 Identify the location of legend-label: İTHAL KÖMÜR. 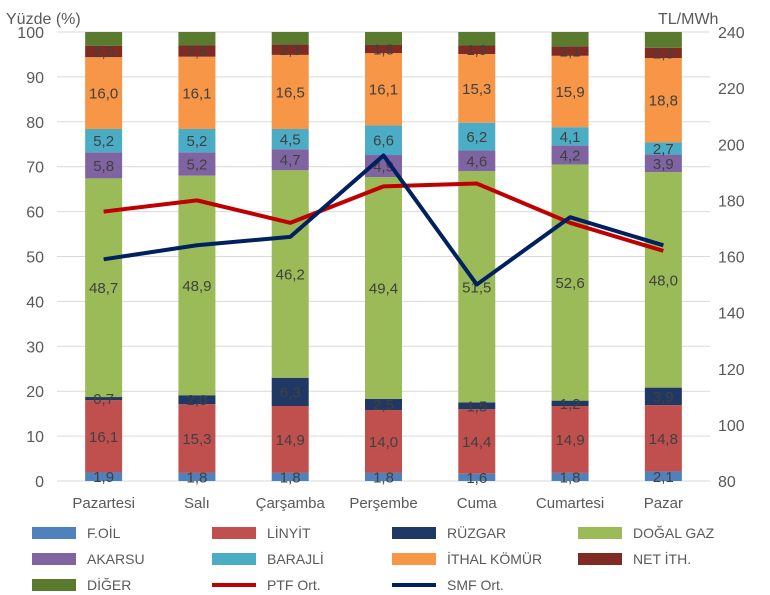
(494, 558).